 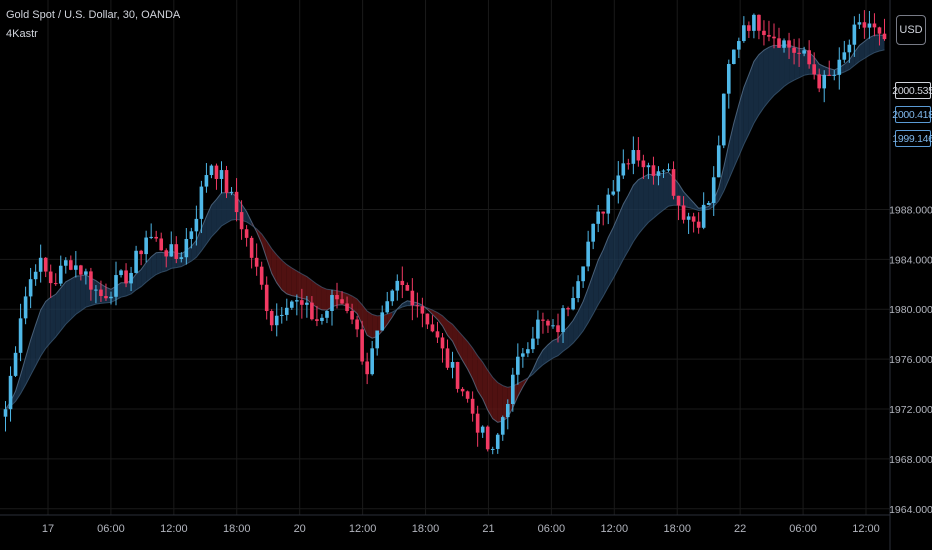 I want to click on indicator-title: 4Kastr, so click(x=22, y=34).